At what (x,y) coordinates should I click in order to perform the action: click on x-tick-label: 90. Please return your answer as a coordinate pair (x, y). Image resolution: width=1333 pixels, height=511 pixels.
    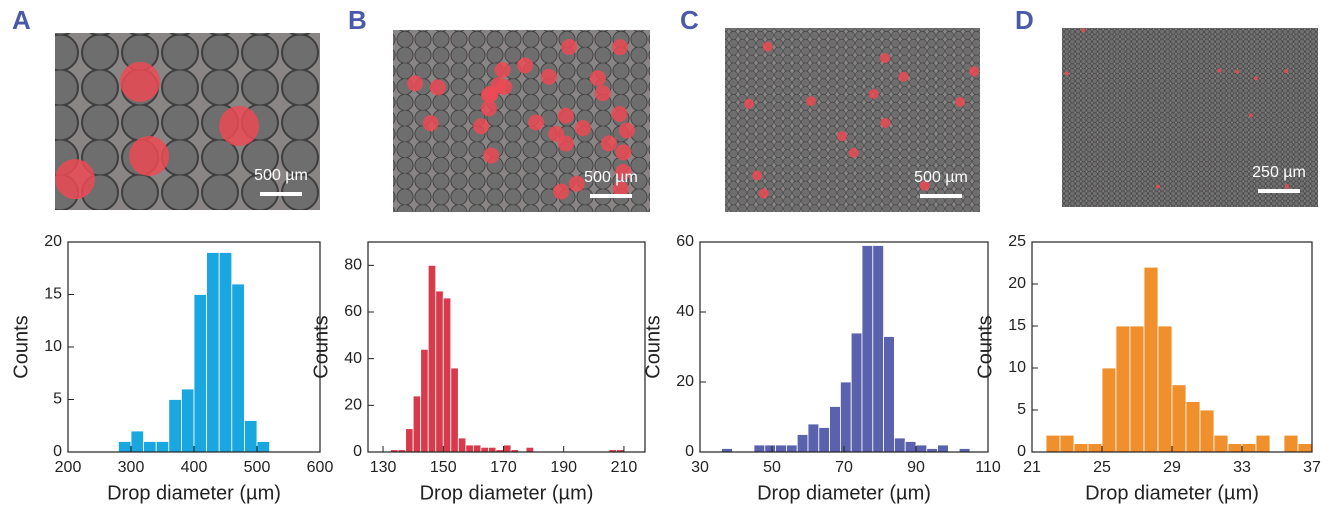
    Looking at the image, I should click on (916, 467).